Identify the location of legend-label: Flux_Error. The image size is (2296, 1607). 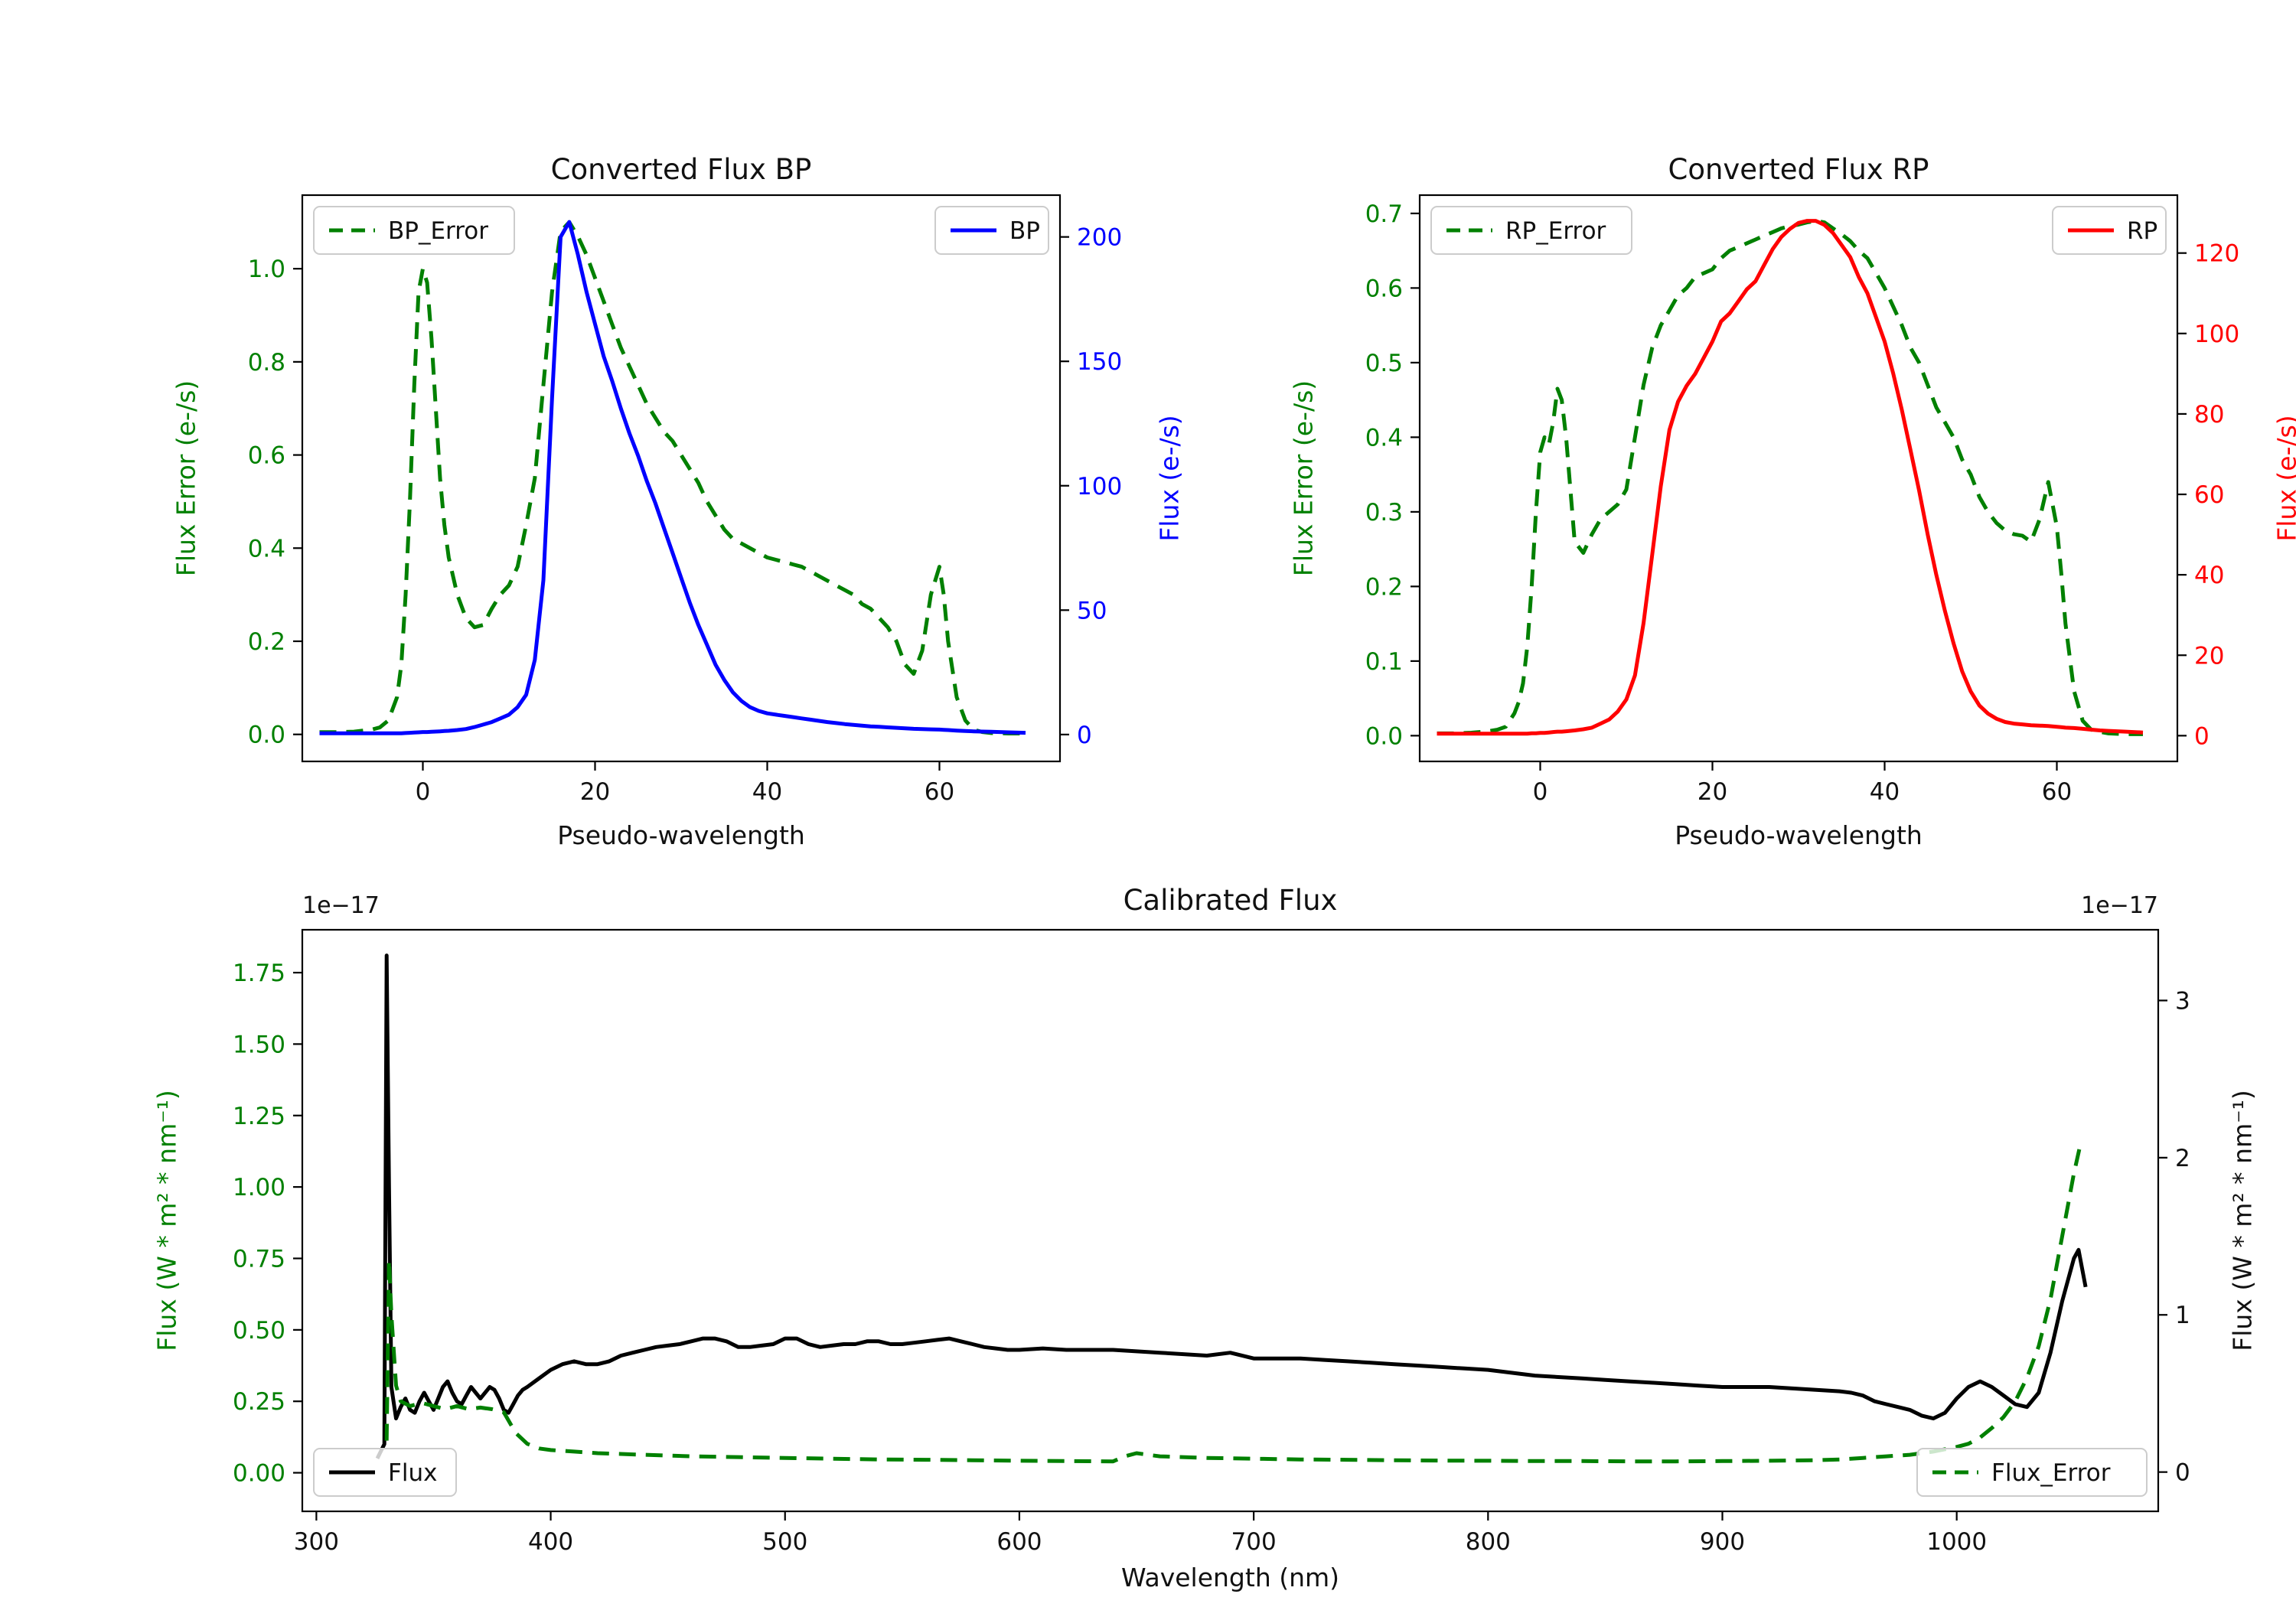
(2051, 1473).